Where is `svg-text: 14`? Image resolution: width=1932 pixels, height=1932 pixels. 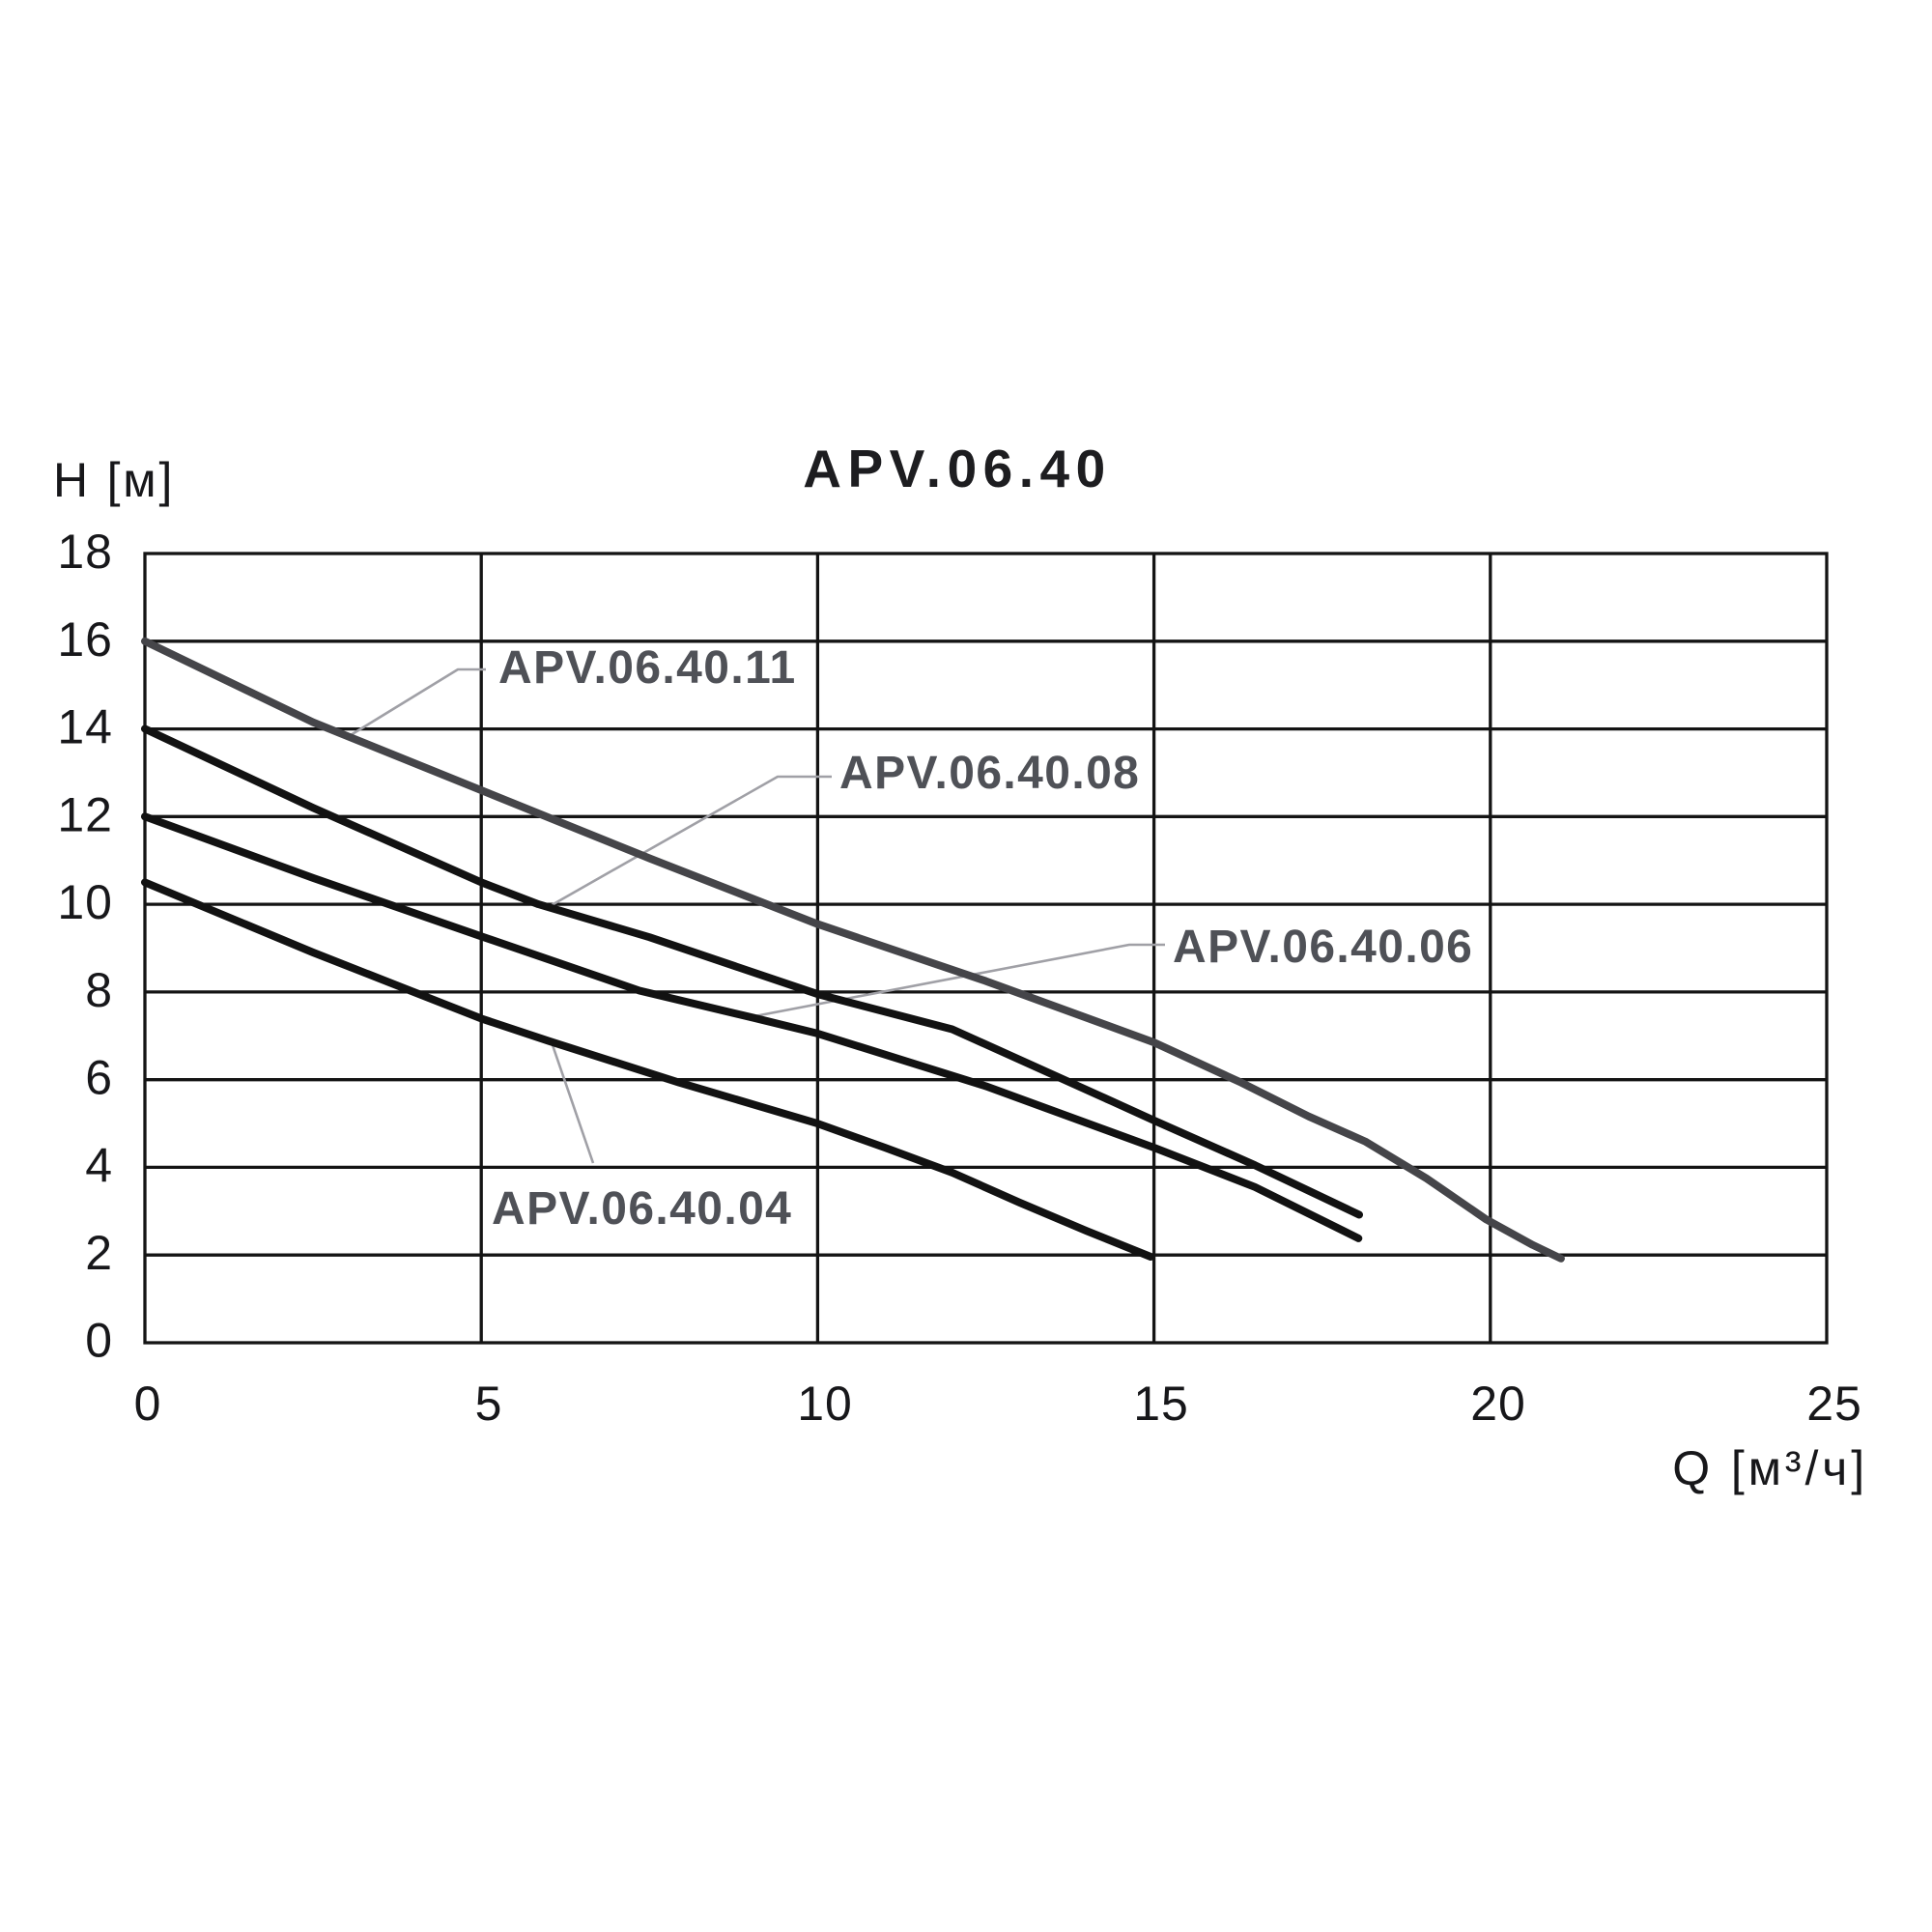 svg-text: 14 is located at coordinates (85, 727).